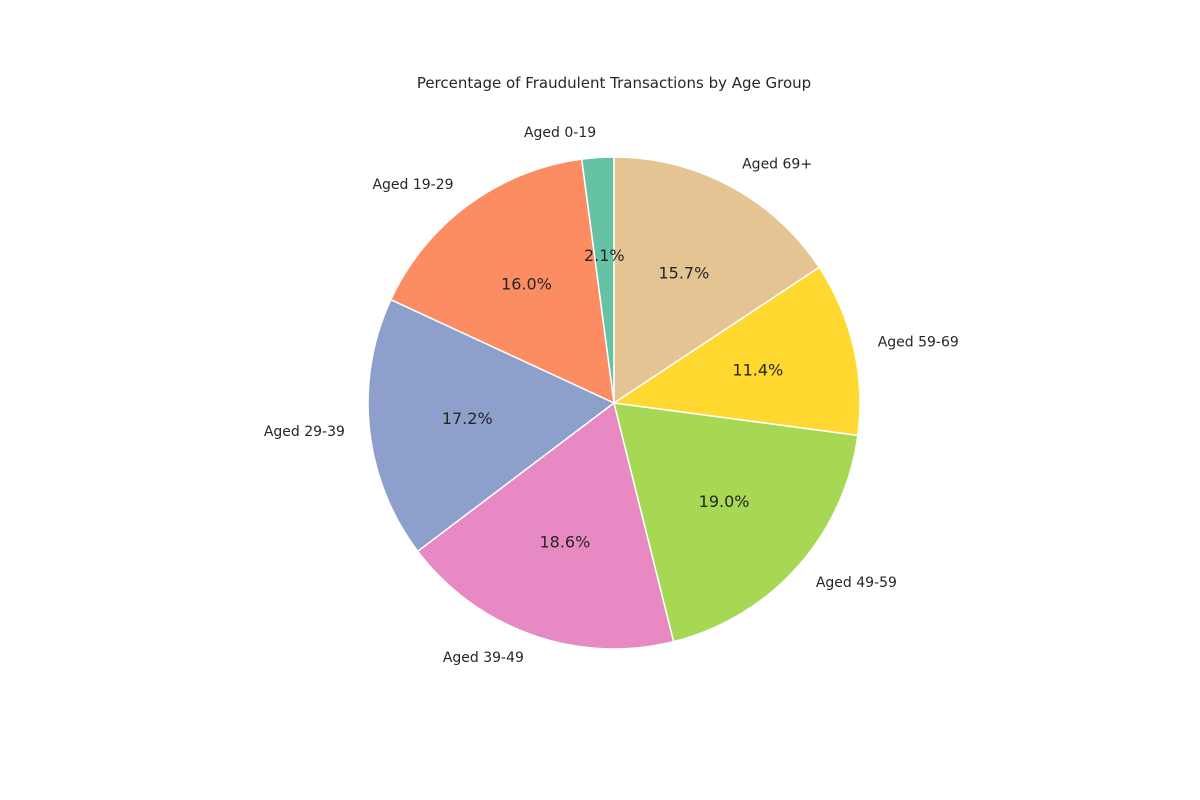 The width and height of the screenshot is (1200, 800). I want to click on percentage-label-aged-59-69: 11.4%, so click(757, 369).